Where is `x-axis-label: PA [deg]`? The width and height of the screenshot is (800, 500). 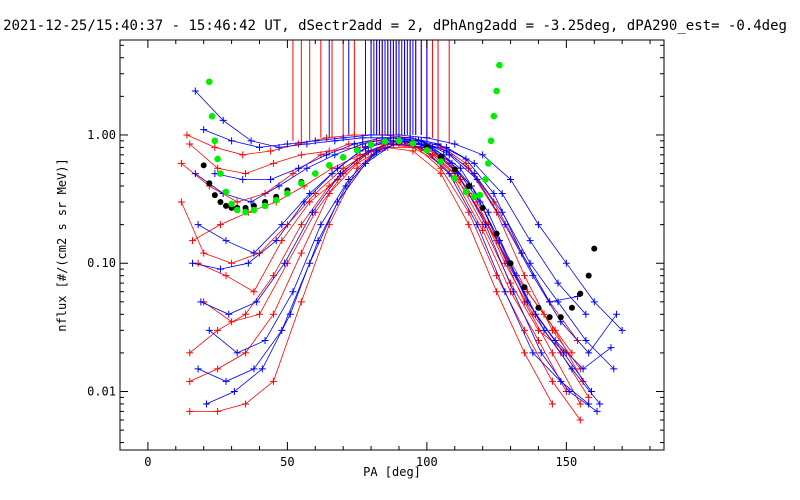 x-axis-label: PA [deg] is located at coordinates (392, 472).